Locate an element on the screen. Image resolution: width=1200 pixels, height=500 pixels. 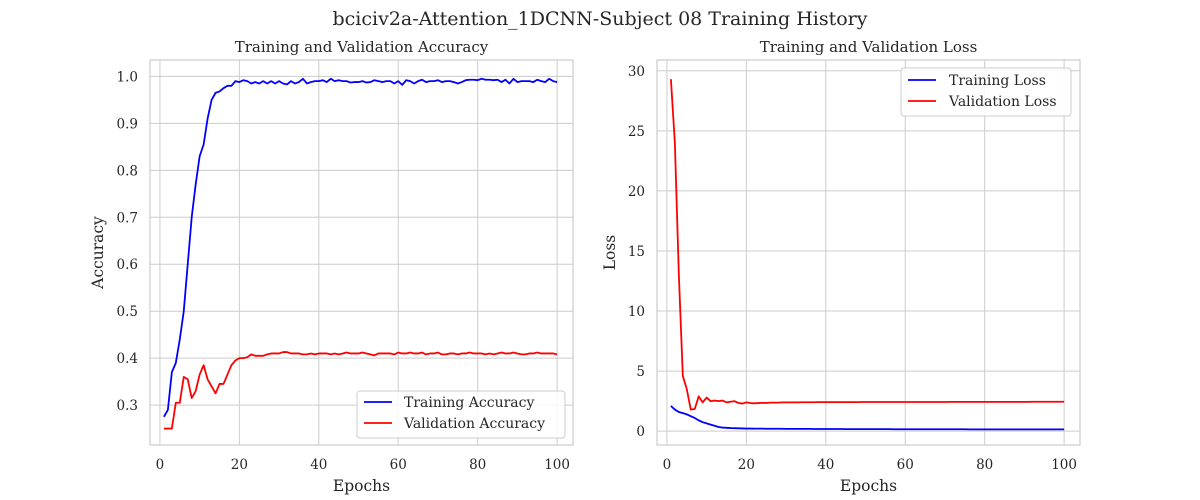
loss-y-tick-label: 15 is located at coordinates (636, 252).